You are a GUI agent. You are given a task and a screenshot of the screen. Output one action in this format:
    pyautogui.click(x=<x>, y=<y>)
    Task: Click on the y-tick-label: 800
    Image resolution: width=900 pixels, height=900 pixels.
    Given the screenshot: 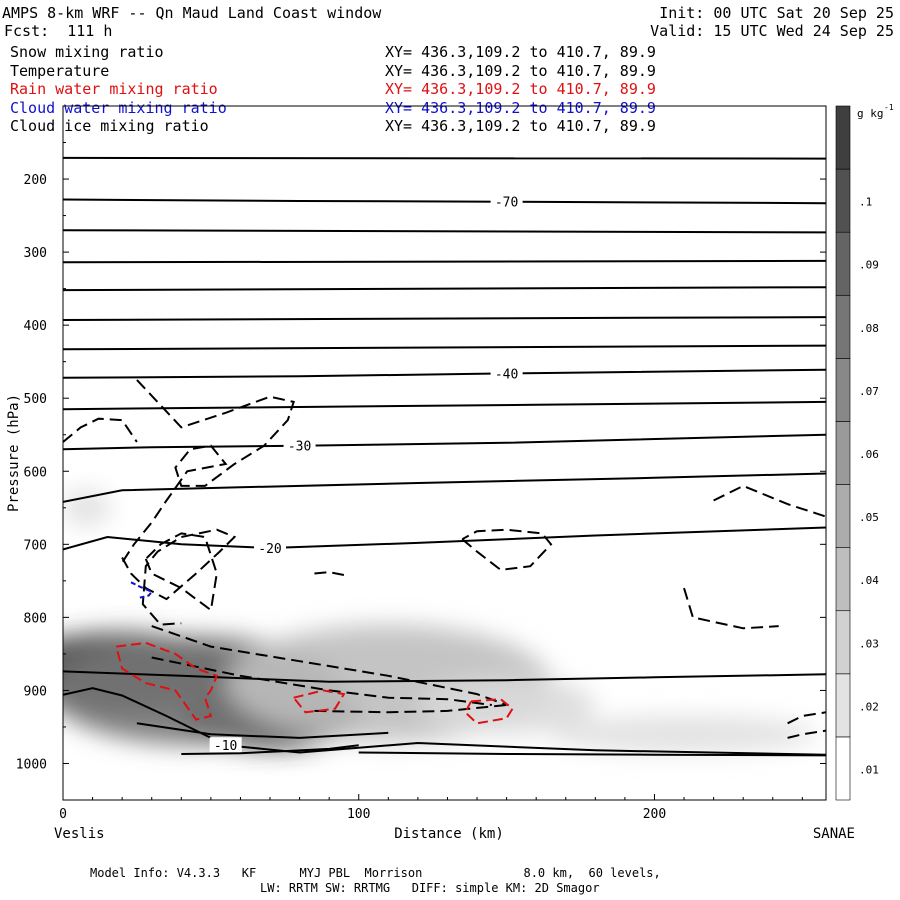 What is the action you would take?
    pyautogui.click(x=35, y=618)
    